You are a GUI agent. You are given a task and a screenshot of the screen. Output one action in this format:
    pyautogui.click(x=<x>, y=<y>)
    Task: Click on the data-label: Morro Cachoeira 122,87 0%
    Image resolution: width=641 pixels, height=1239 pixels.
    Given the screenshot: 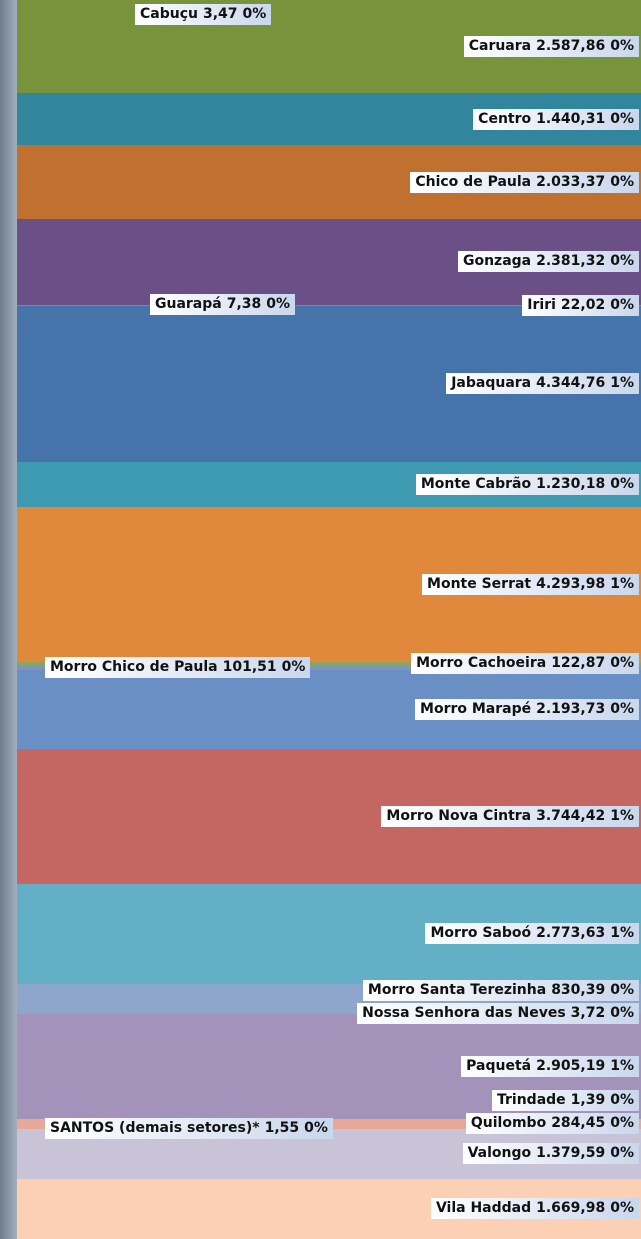 What is the action you would take?
    pyautogui.click(x=525, y=664)
    